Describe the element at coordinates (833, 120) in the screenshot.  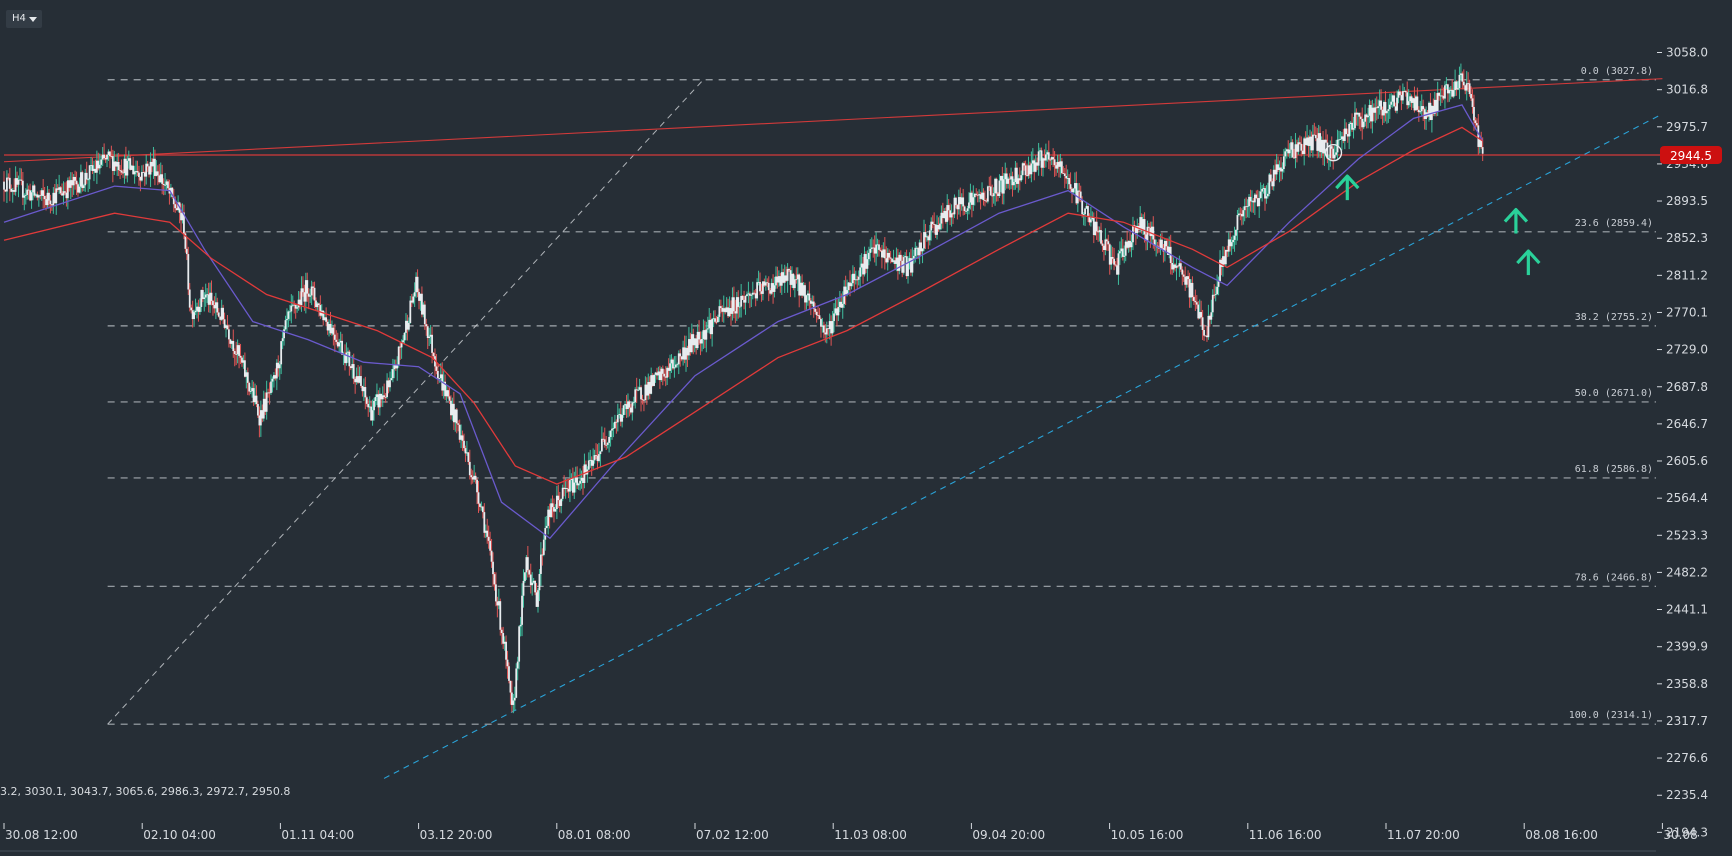
I see `trendline-resistance` at that location.